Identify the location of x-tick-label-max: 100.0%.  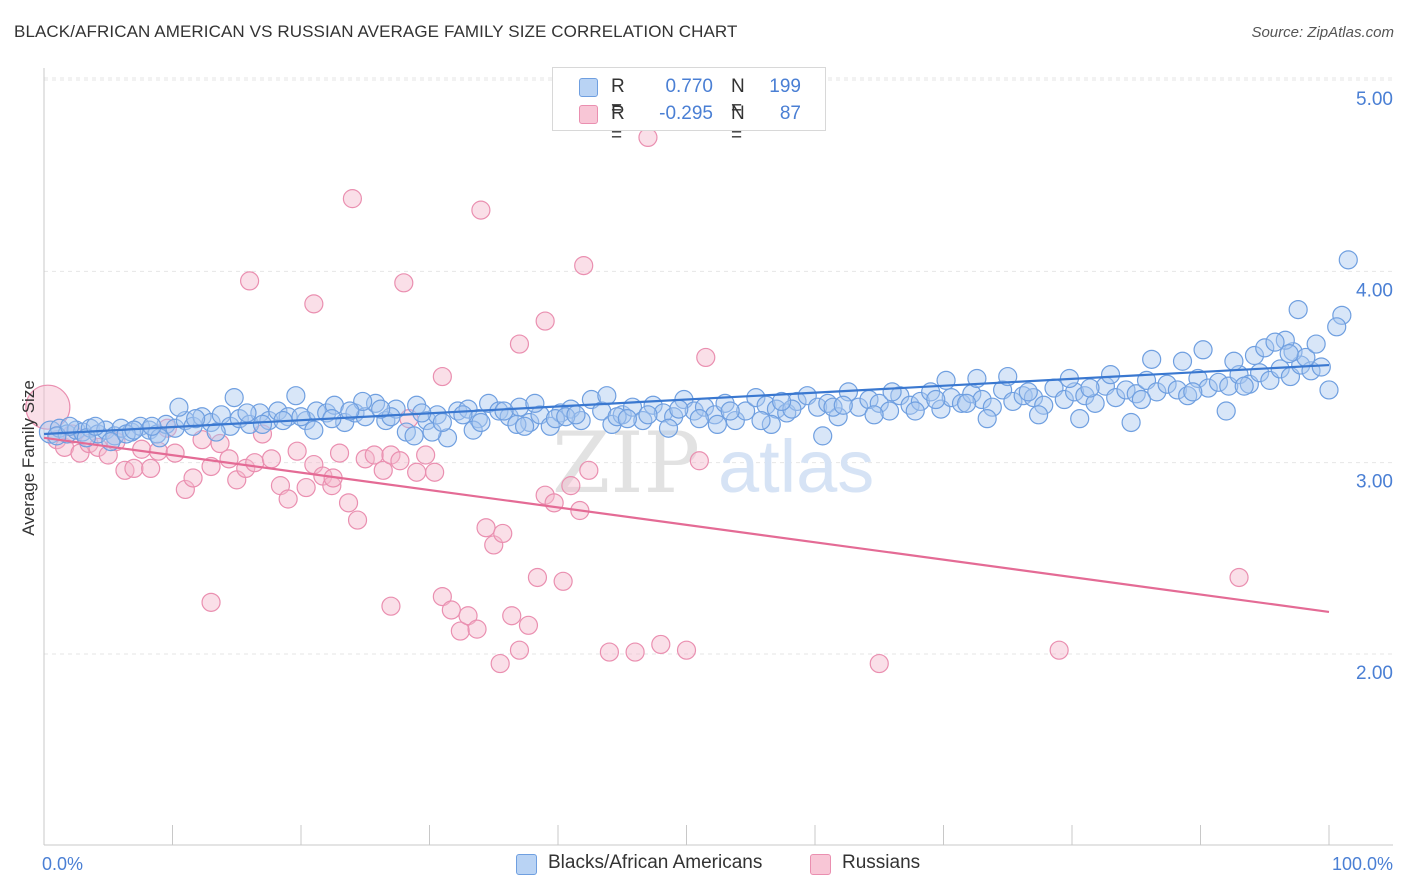
(1362, 864).